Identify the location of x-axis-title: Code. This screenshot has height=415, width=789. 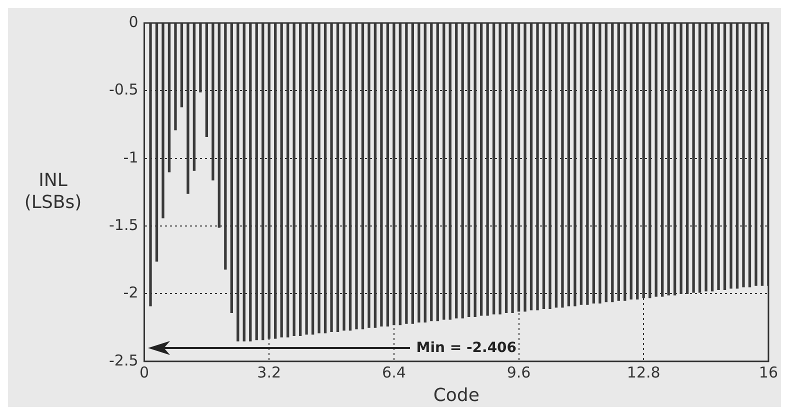
(456, 395).